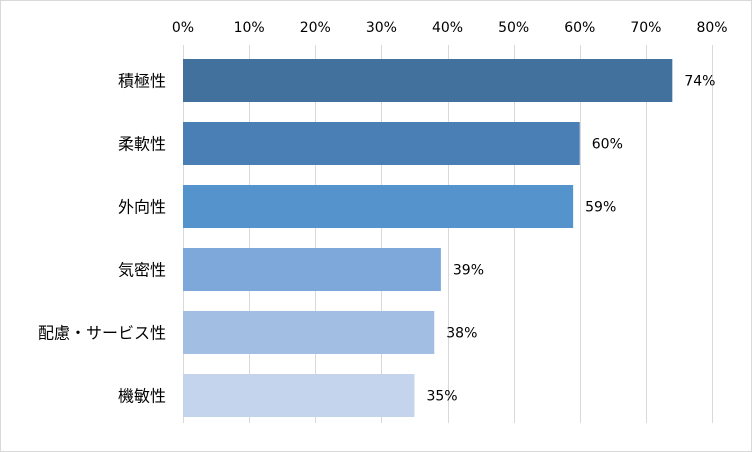  Describe the element at coordinates (142, 396) in the screenshot. I see `category-label: 機敏性` at that location.